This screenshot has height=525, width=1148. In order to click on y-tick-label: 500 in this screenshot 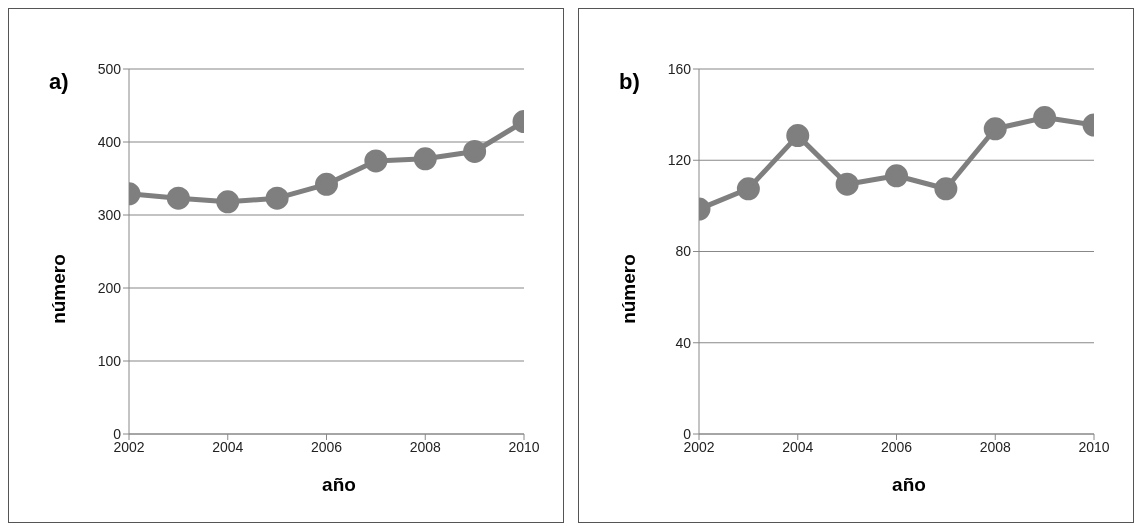, I will do `click(109, 68)`.